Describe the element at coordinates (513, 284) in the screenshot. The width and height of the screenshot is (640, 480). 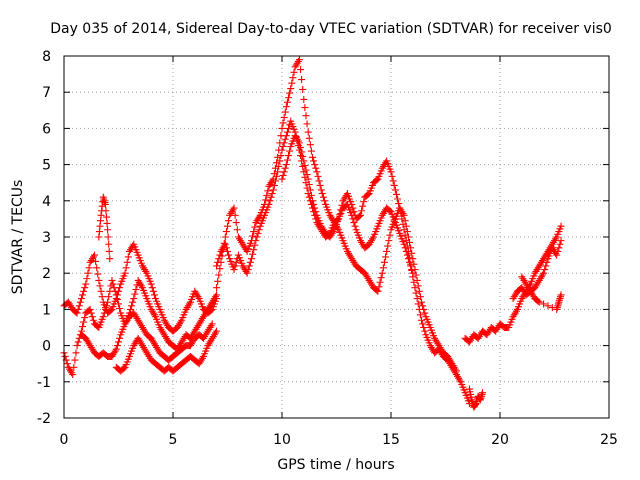
I see `series-track-i` at that location.